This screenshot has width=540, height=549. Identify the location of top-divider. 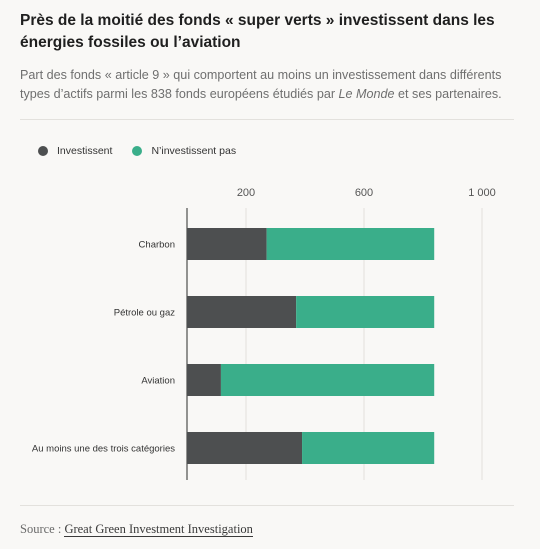
(267, 119).